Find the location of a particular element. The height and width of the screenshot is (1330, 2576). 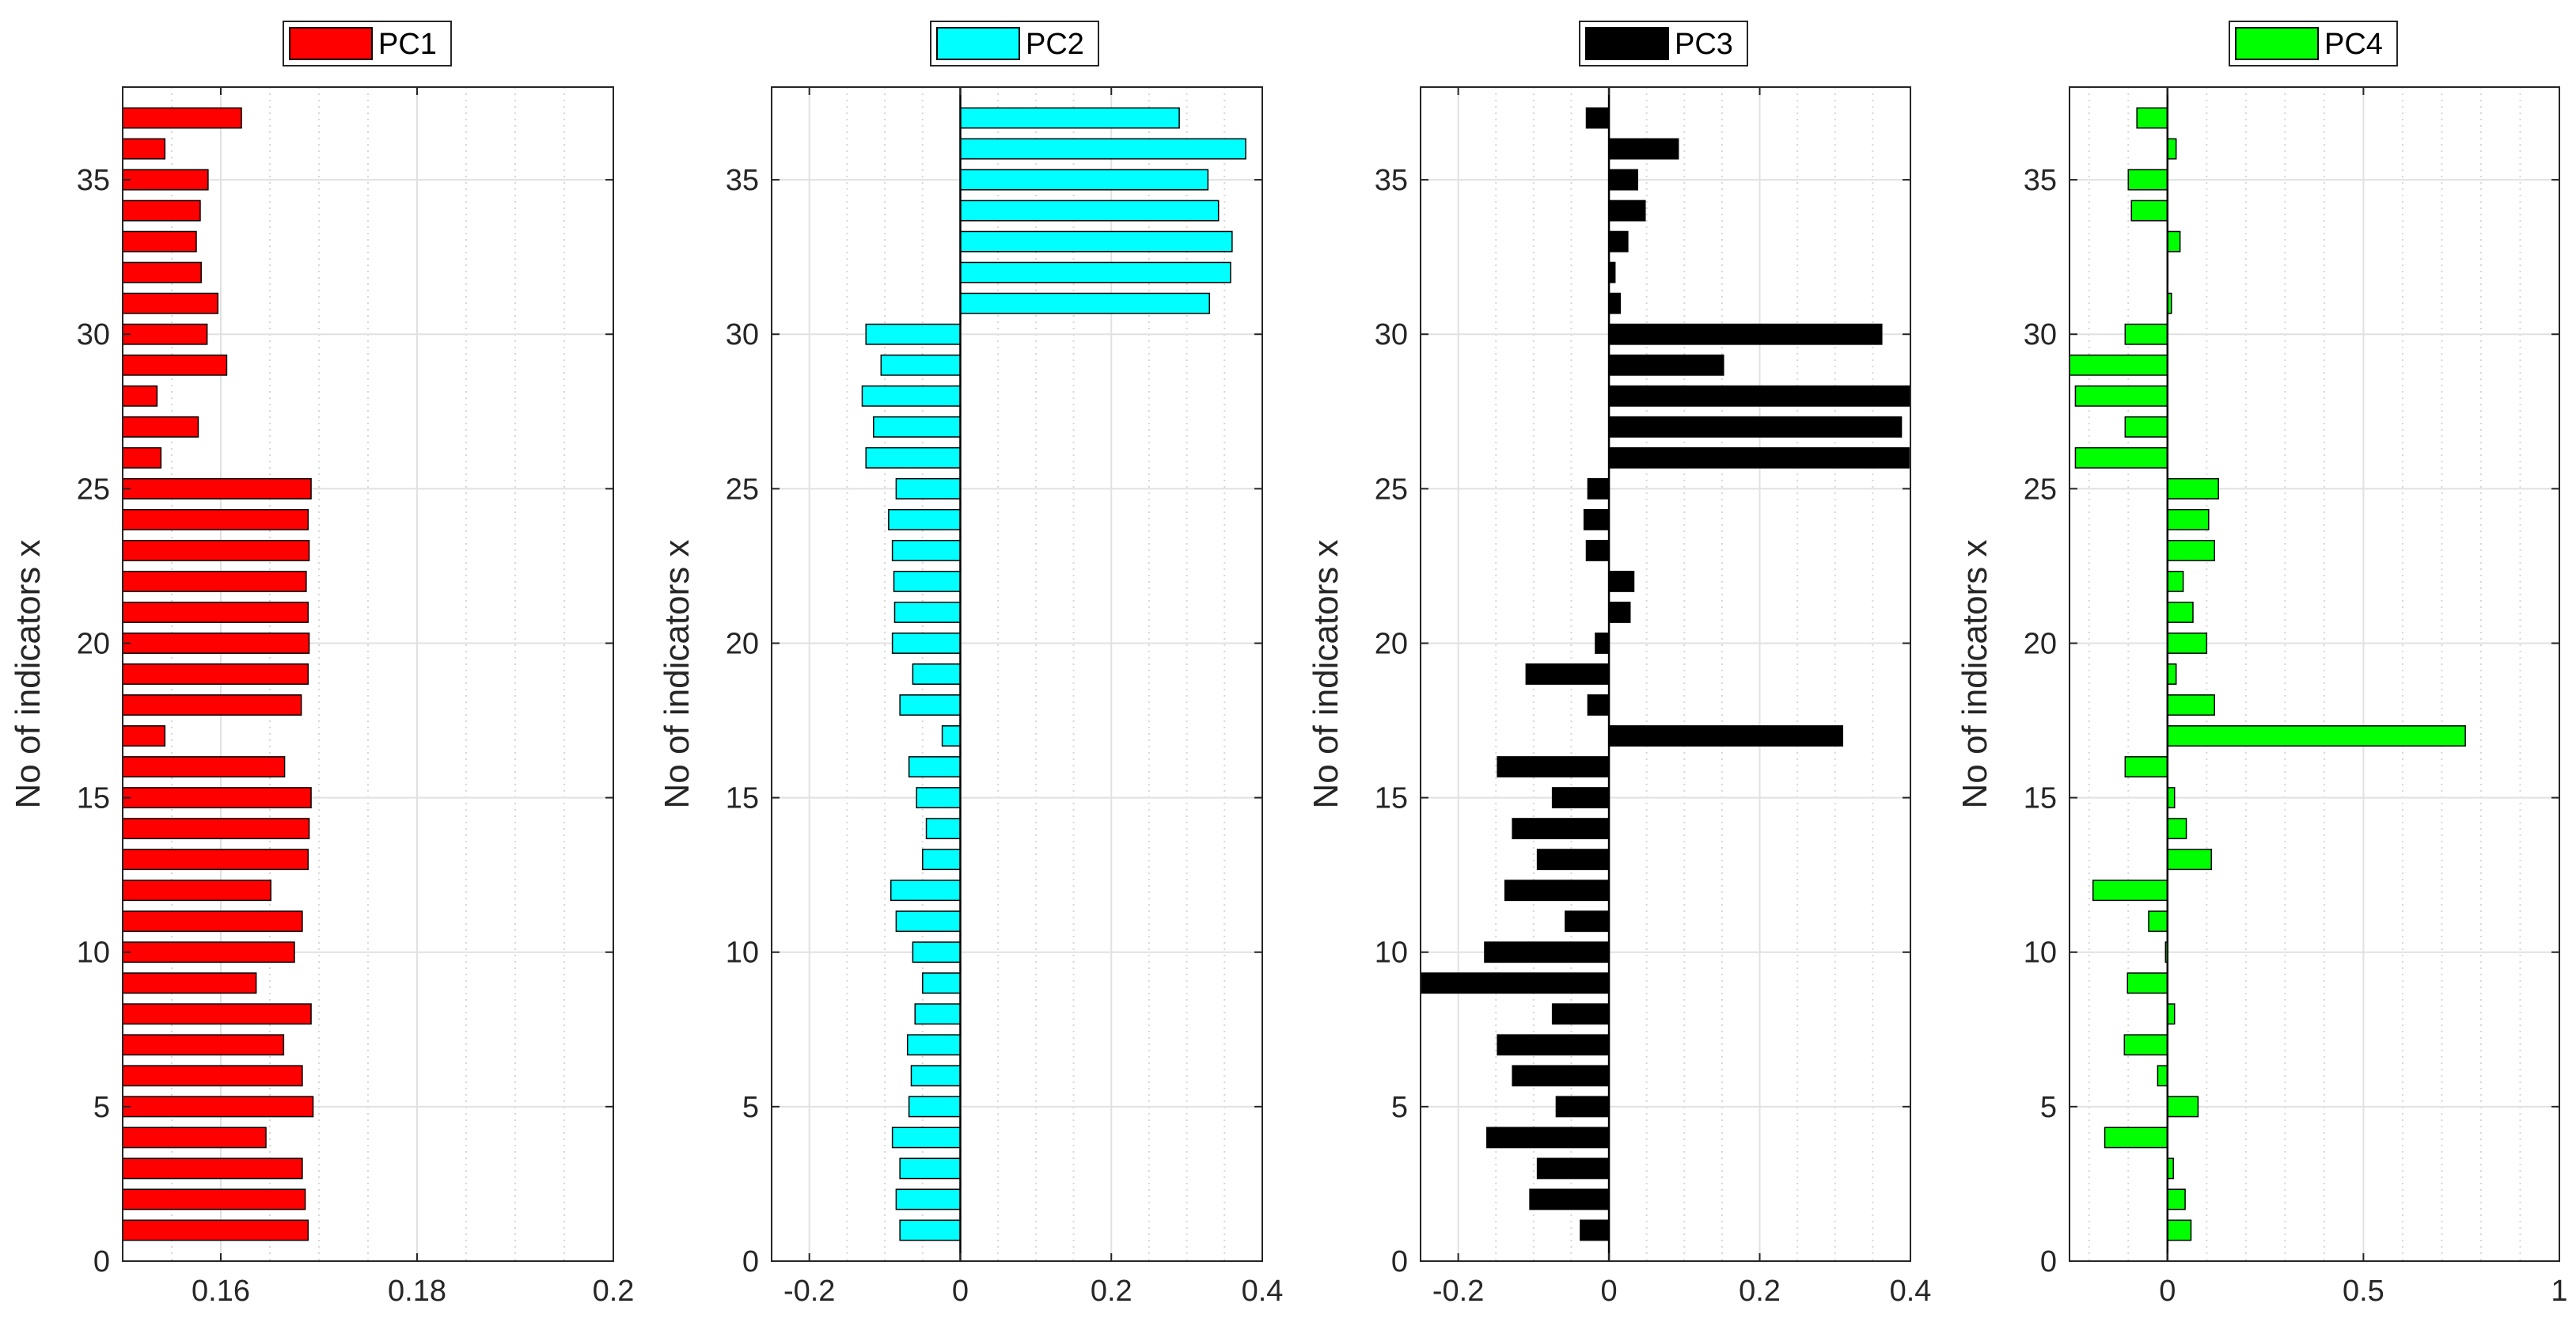

legend: PC2 is located at coordinates (1014, 43).